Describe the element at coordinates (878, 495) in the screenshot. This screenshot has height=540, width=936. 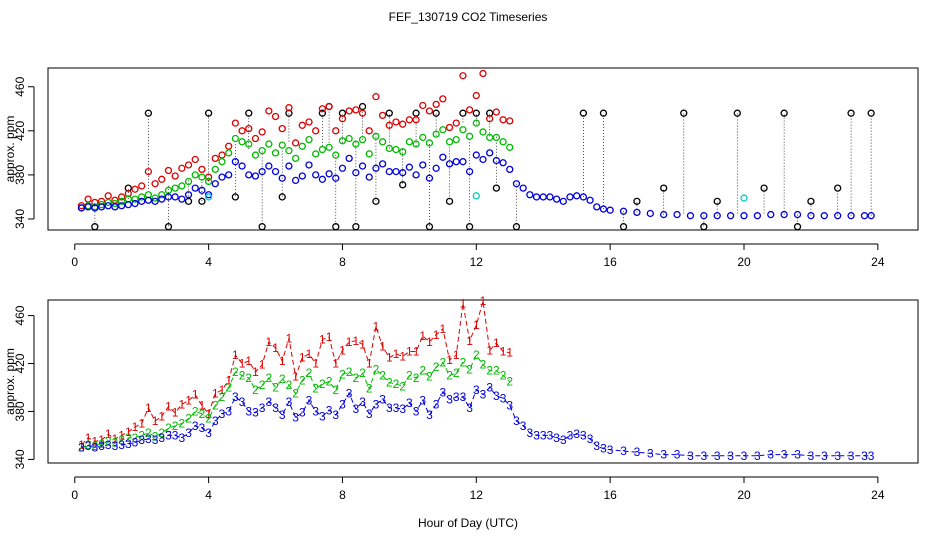
I see `bottom-x-tick-label: 24` at that location.